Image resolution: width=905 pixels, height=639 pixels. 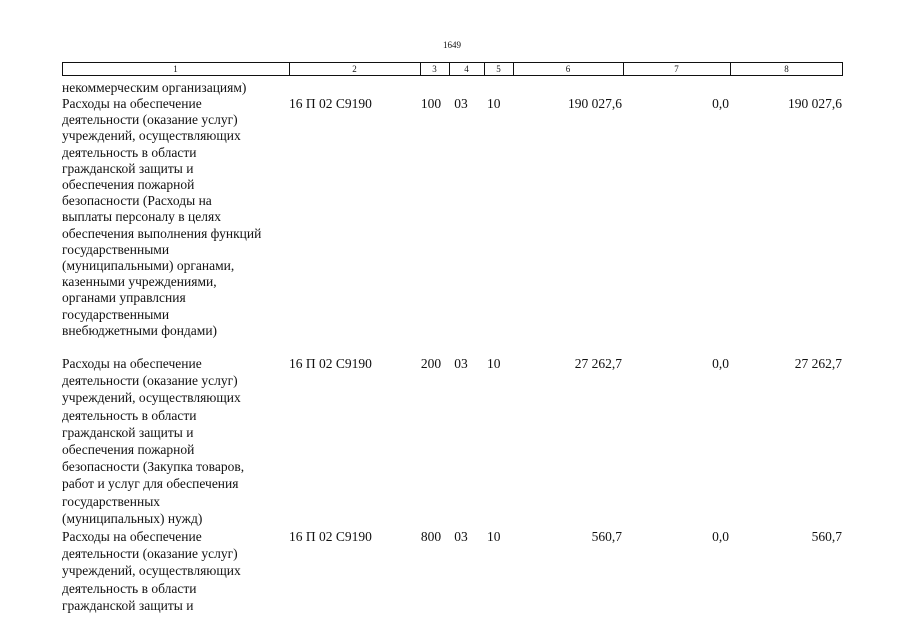 I want to click on description-line: внебюджетными фондами), so click(x=140, y=330).